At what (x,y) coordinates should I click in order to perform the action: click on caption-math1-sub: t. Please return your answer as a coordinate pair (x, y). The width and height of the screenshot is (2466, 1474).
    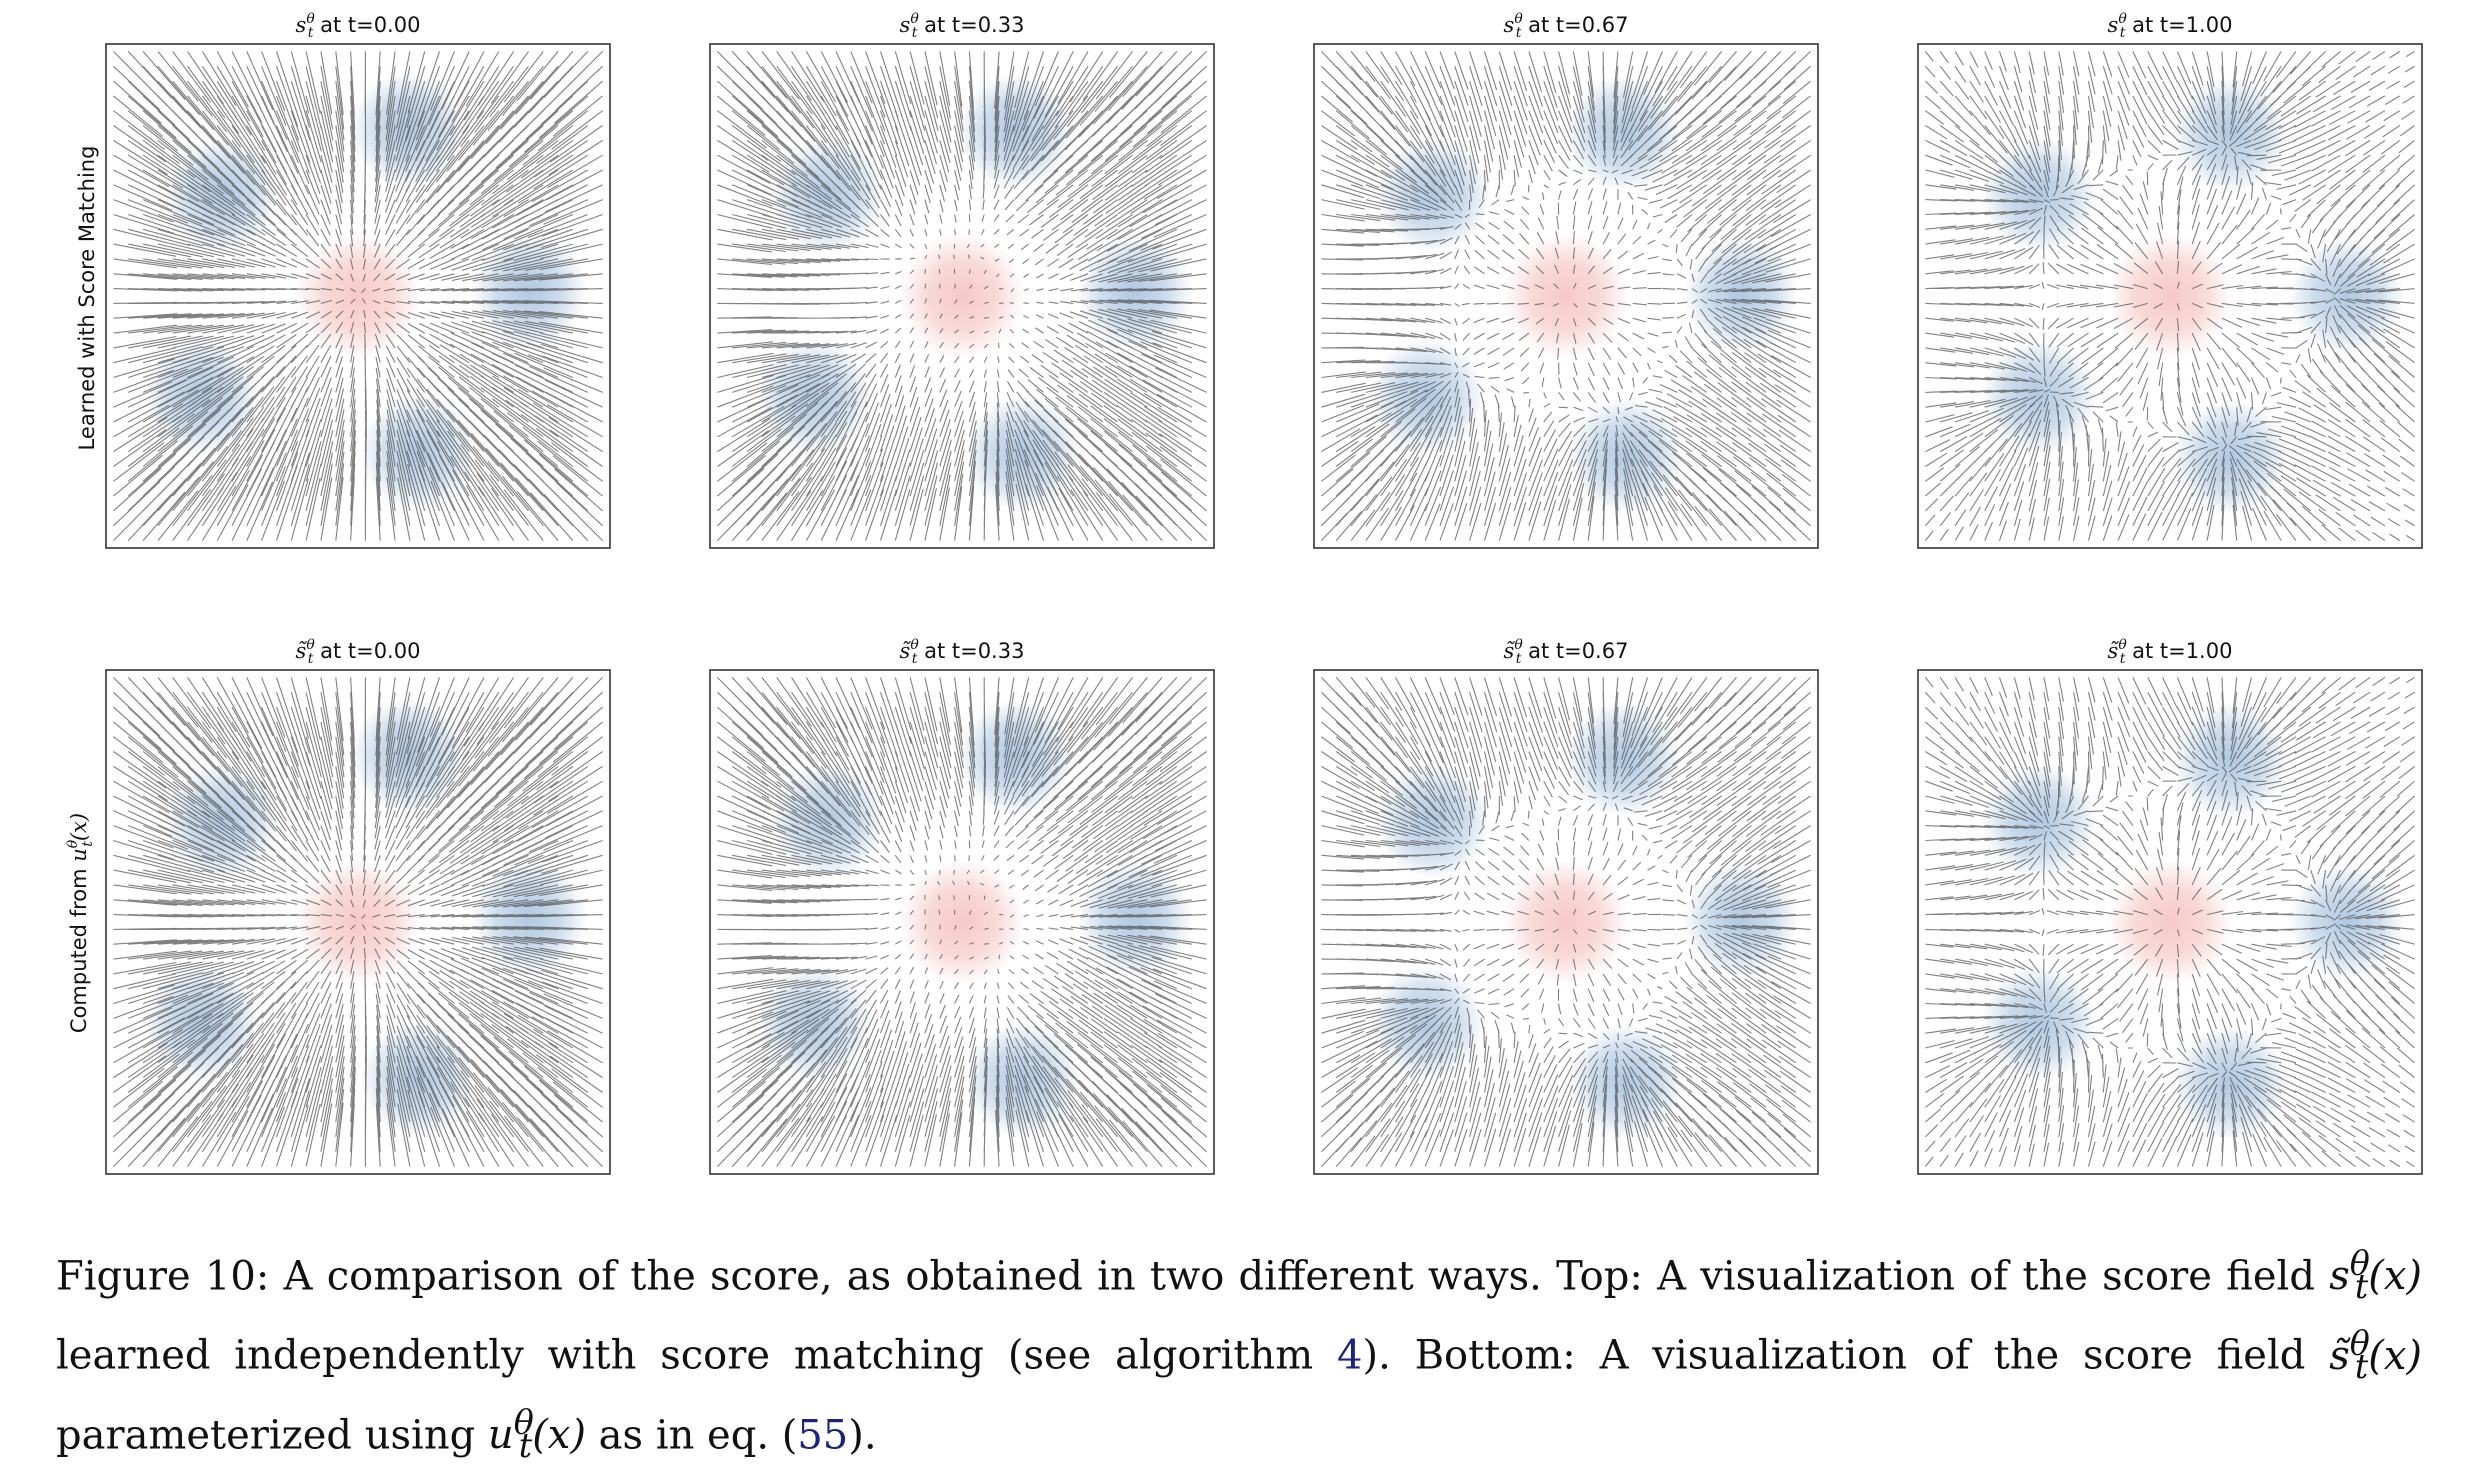
    Looking at the image, I should click on (2361, 1287).